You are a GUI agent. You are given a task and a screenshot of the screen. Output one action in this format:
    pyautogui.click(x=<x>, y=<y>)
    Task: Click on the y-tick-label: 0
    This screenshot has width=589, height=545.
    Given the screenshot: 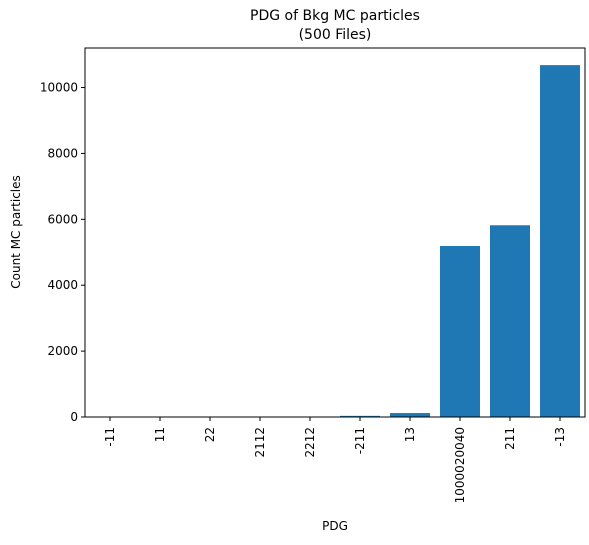 What is the action you would take?
    pyautogui.click(x=74, y=417)
    